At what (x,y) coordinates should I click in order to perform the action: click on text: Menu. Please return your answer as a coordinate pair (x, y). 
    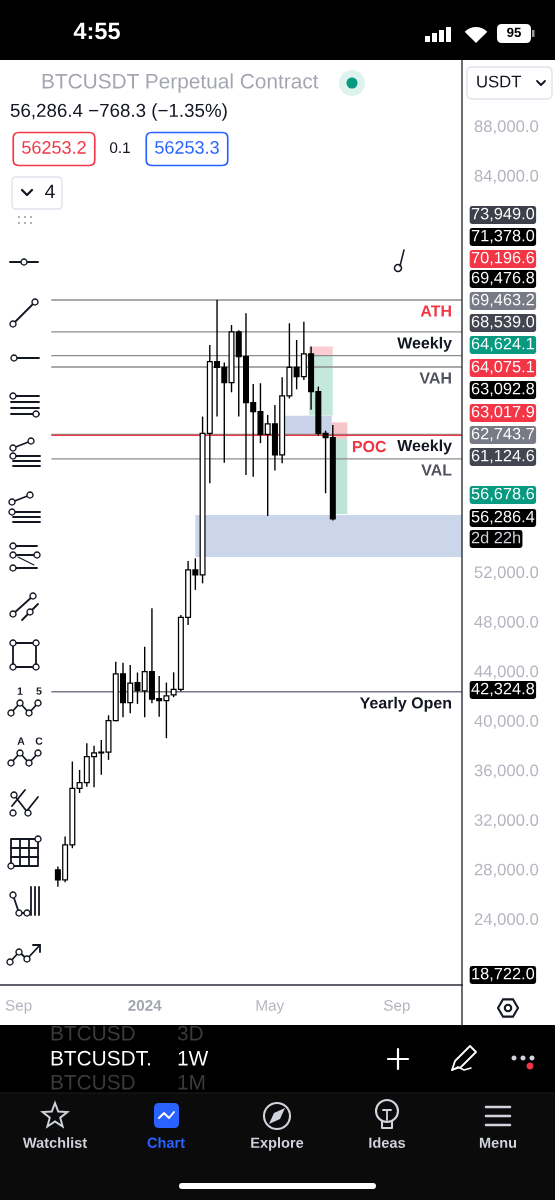
    Looking at the image, I should click on (498, 1142).